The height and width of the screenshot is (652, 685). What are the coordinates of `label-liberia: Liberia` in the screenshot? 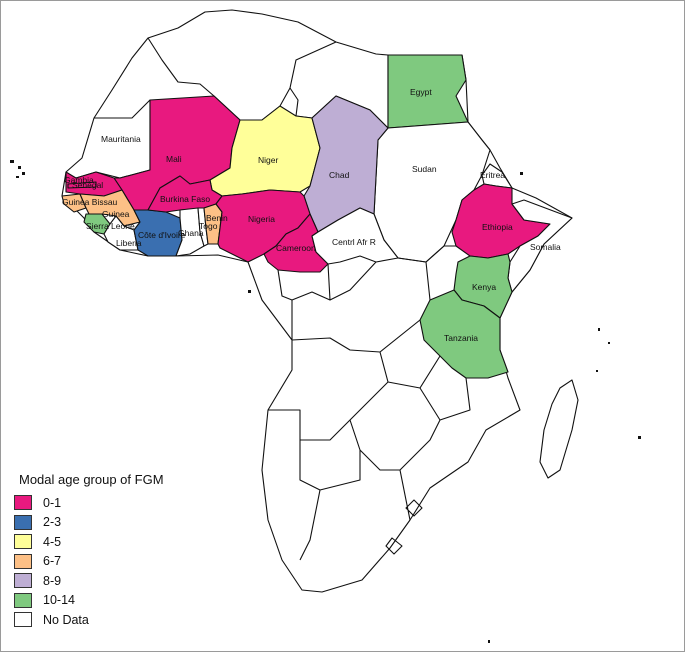 It's located at (129, 243).